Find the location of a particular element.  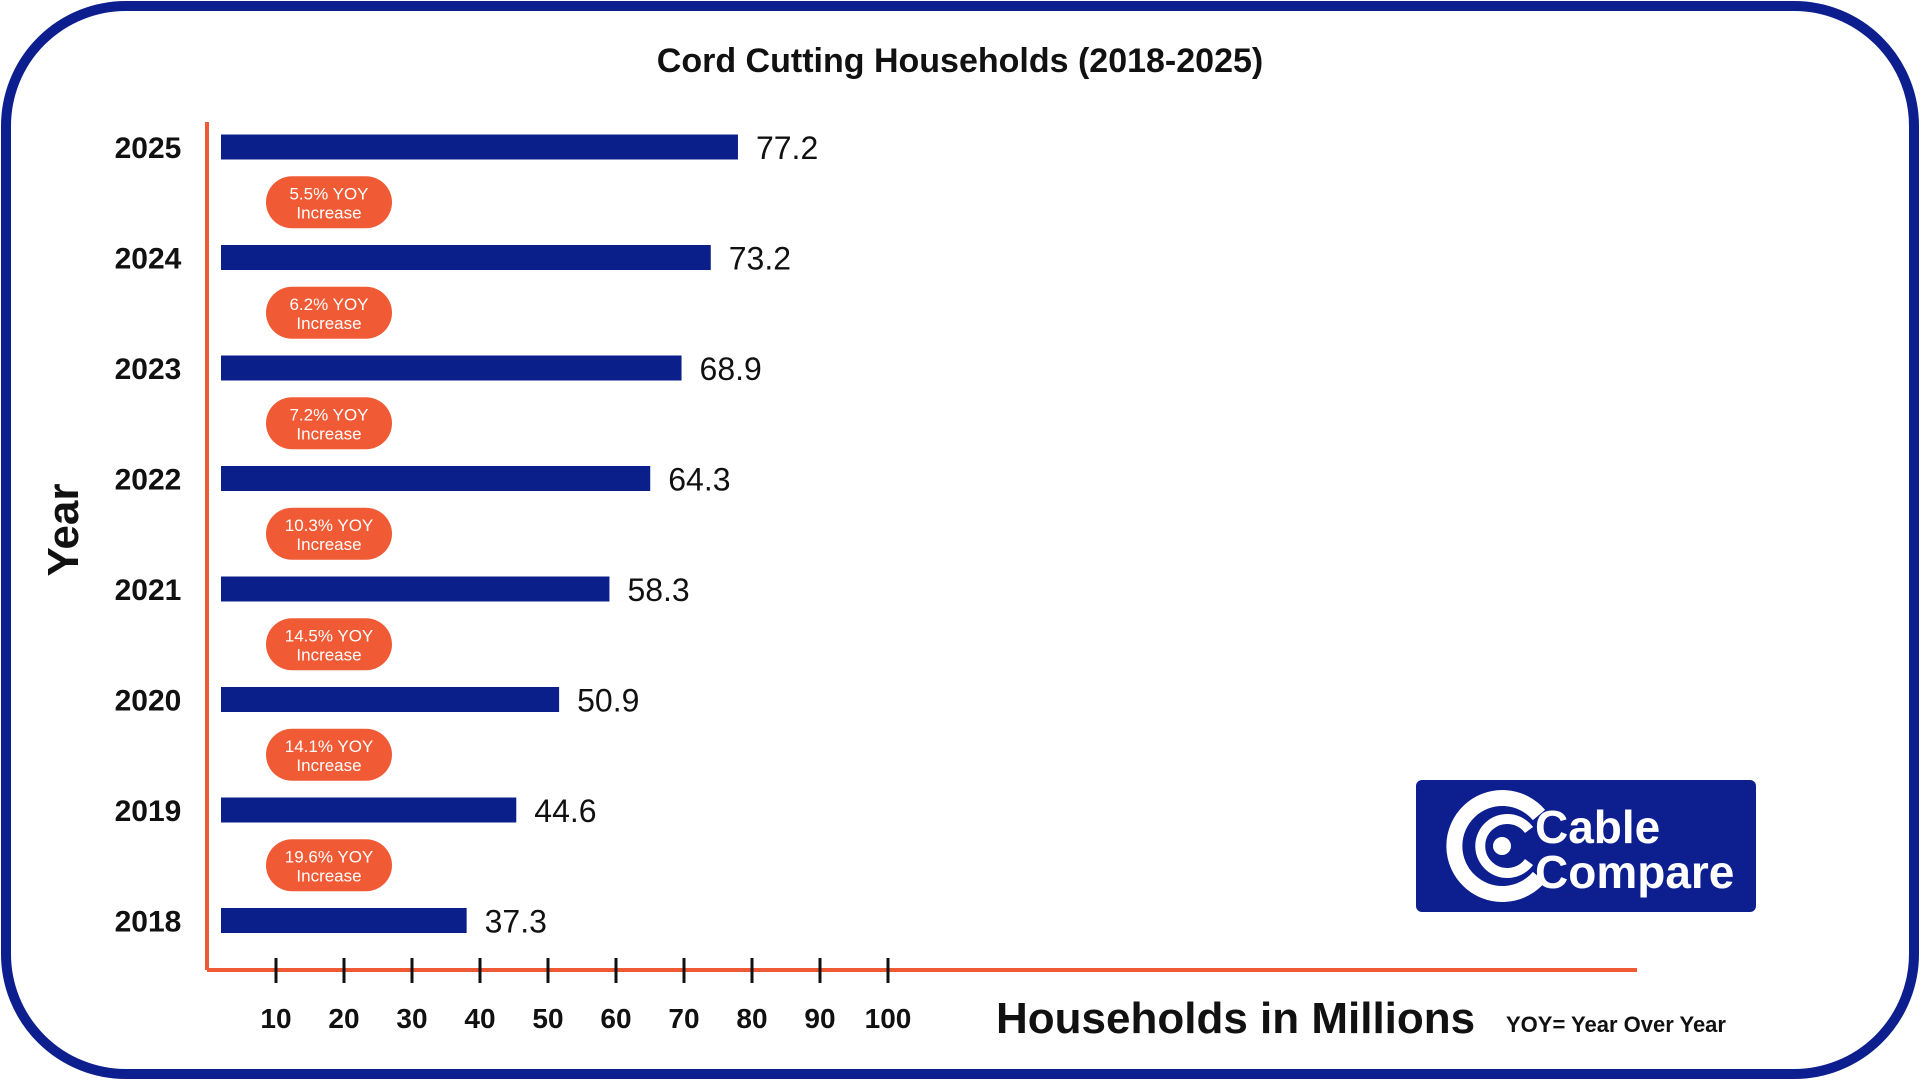

yoy-pill-percent: 6.2% YOY is located at coordinates (328, 304).